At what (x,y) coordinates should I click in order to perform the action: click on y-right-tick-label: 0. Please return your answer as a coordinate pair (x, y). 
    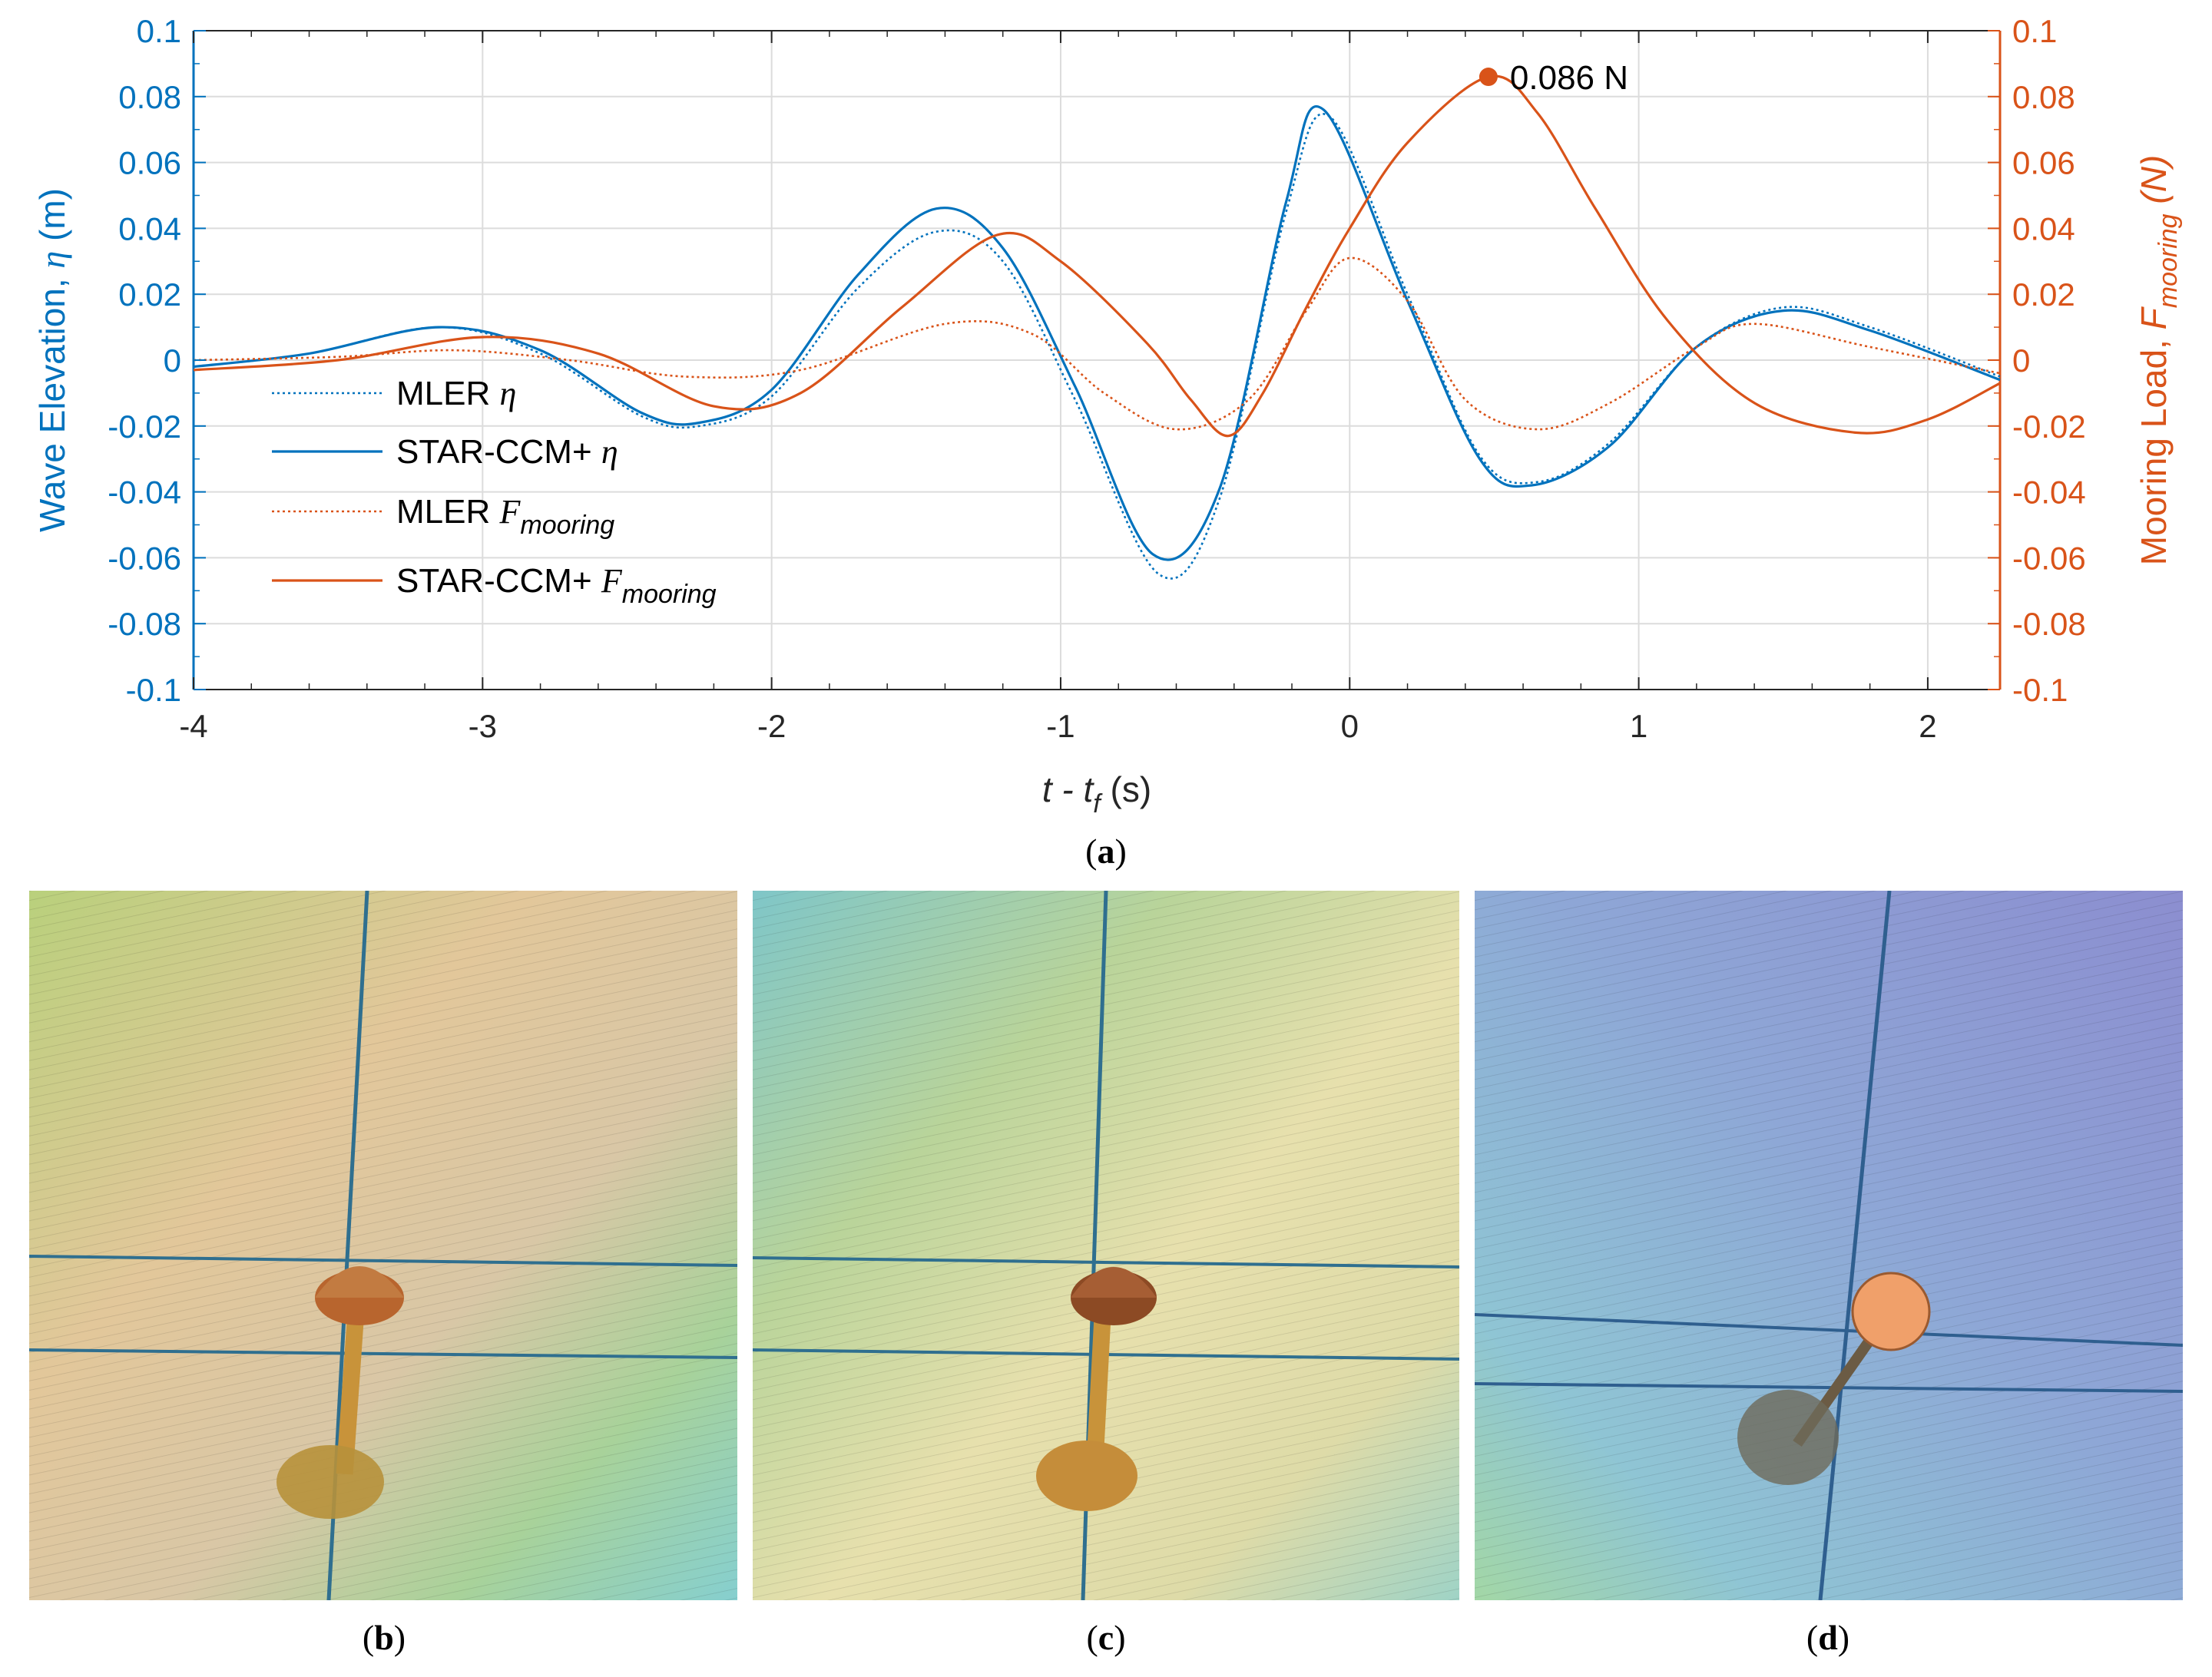
    Looking at the image, I should click on (2021, 361).